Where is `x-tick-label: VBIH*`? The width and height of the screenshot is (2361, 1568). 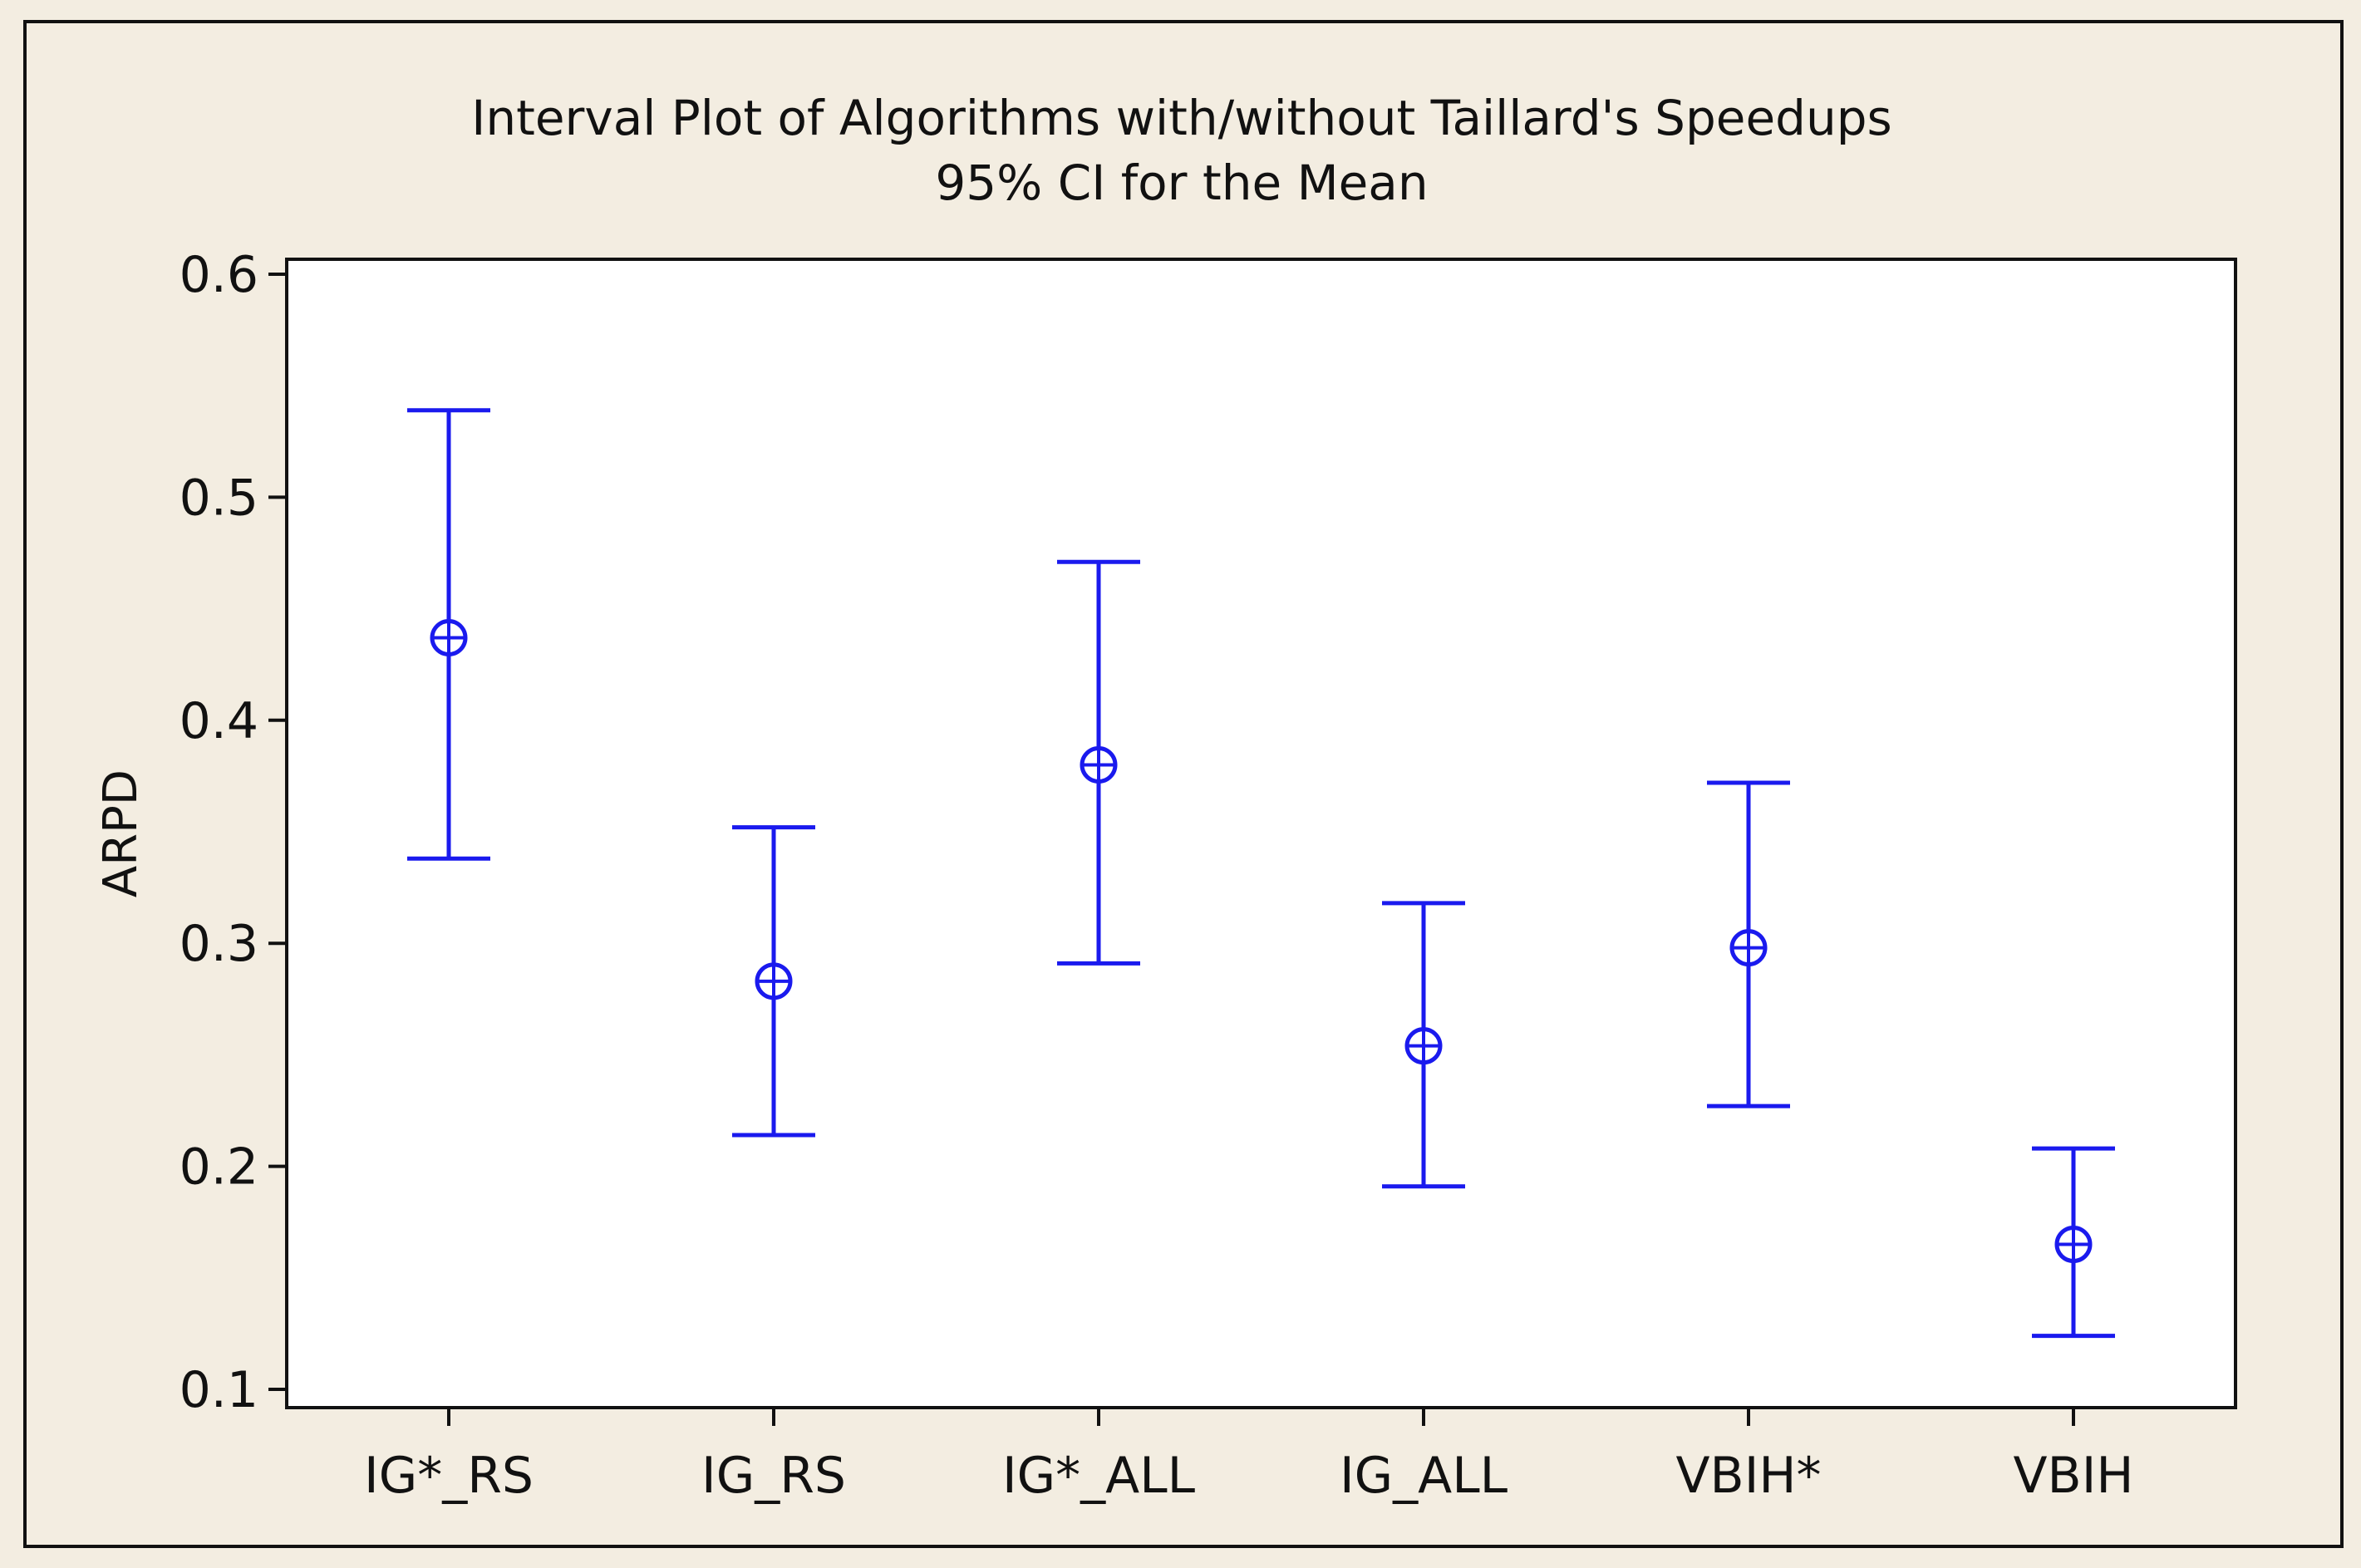
x-tick-label: VBIH* is located at coordinates (1748, 1476).